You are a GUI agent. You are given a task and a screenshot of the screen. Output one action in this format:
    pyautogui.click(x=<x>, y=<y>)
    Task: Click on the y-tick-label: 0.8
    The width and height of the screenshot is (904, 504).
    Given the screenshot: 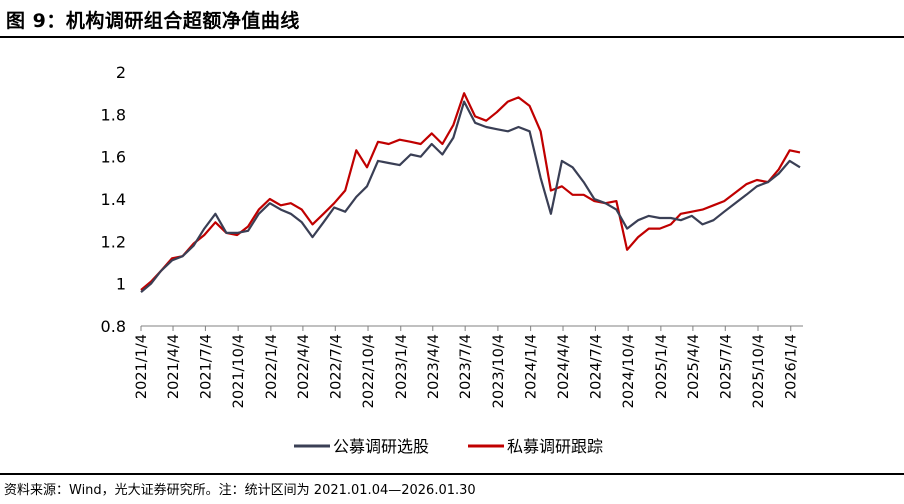 What is the action you would take?
    pyautogui.click(x=113, y=326)
    